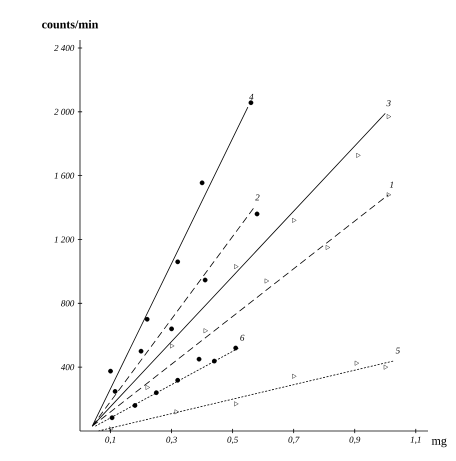 The height and width of the screenshot is (461, 456). Describe the element at coordinates (110, 440) in the screenshot. I see `x-tick-label: 0,1` at that location.